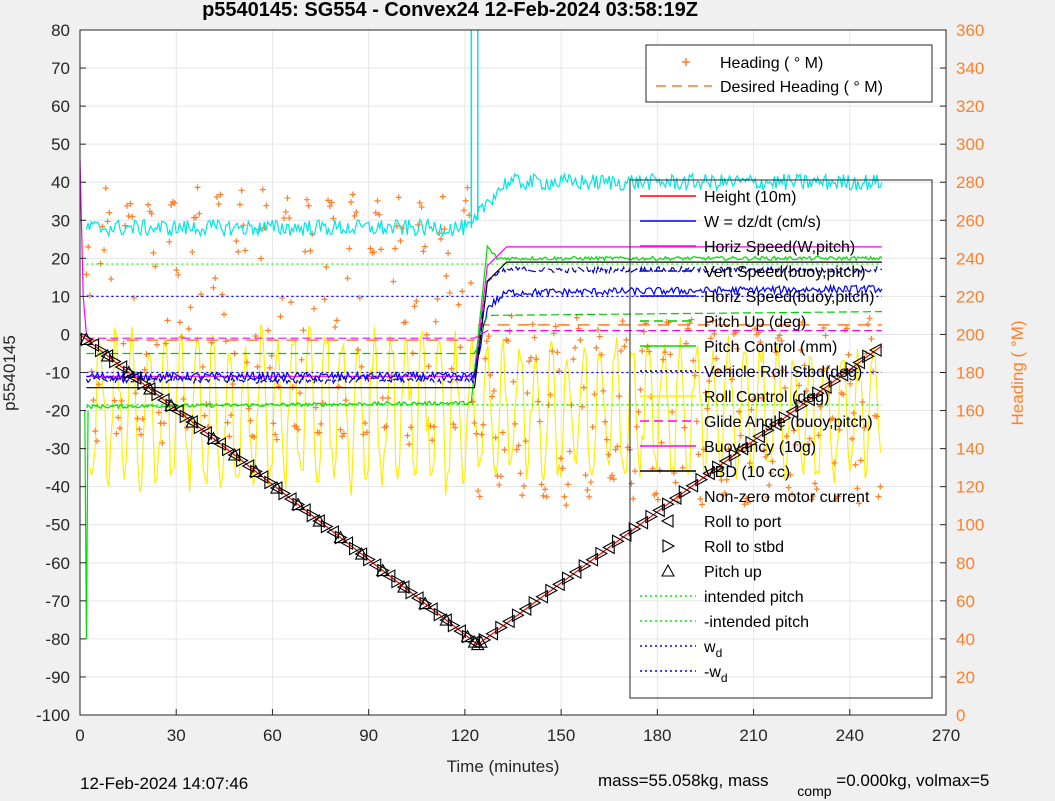 The image size is (1055, 801). I want to click on legend-main-label: Roll Control (deg), so click(766, 397).